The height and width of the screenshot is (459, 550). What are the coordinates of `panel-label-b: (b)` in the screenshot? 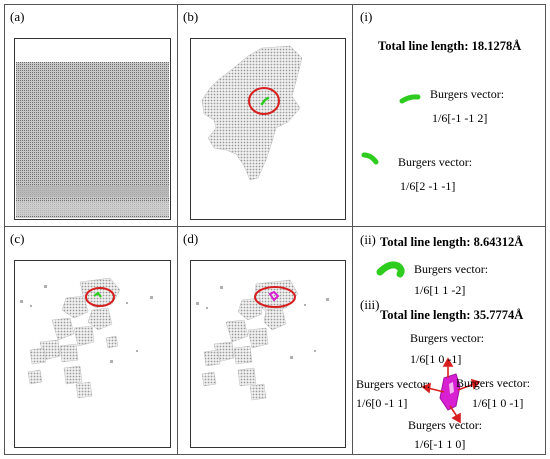 It's located at (191, 16).